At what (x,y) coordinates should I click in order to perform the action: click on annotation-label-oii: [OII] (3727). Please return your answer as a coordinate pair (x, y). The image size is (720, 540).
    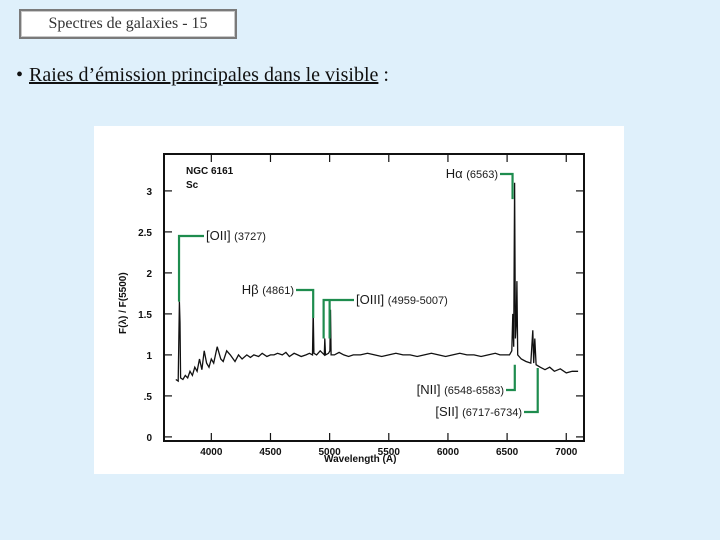
    Looking at the image, I should click on (236, 235).